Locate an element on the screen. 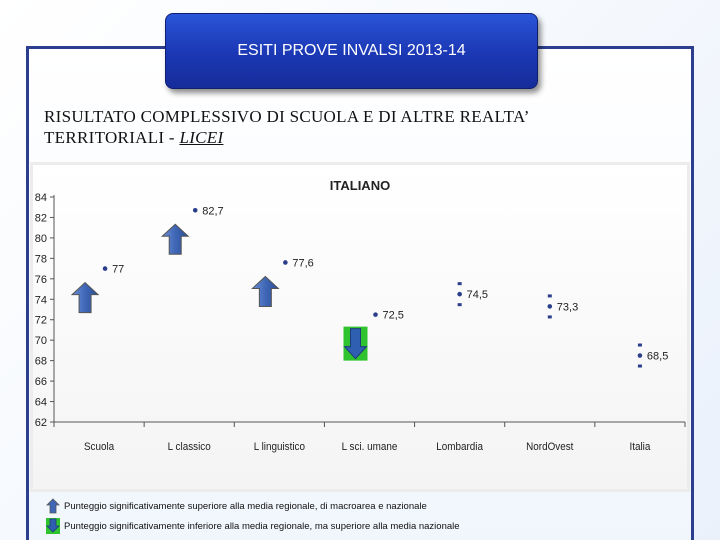 This screenshot has width=720, height=540. title-banner: ESITI PROVE INVALSI 2013-14 is located at coordinates (351, 51).